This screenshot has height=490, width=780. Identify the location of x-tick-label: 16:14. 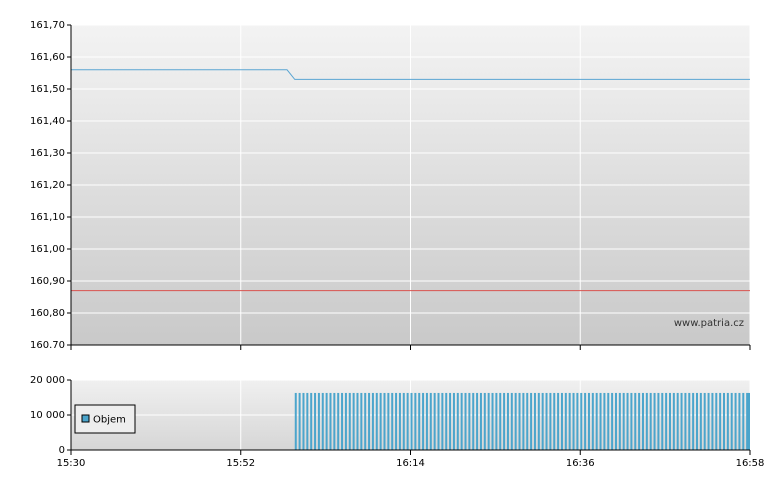
(410, 463).